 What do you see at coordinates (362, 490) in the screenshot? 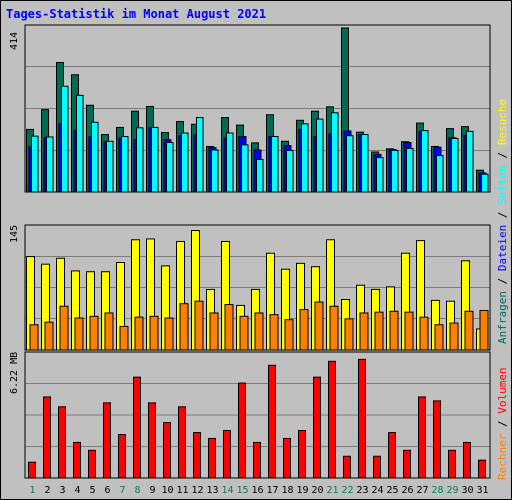
I see `day-label-23: 23` at bounding box center [362, 490].